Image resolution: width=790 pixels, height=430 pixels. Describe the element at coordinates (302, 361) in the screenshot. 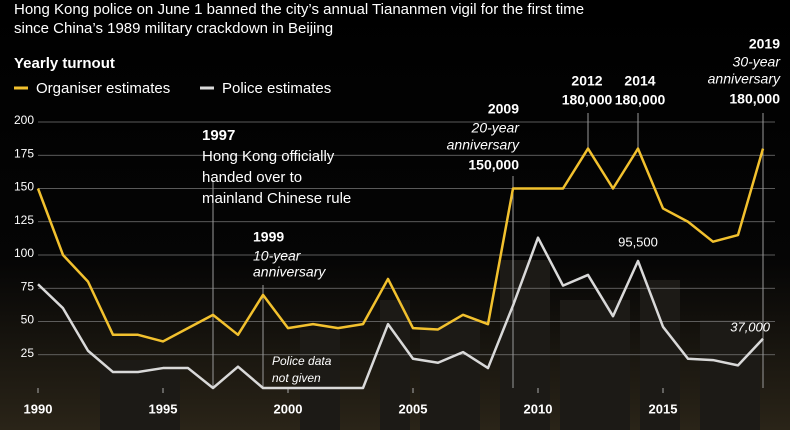

I see `annotation-text: Police data` at that location.